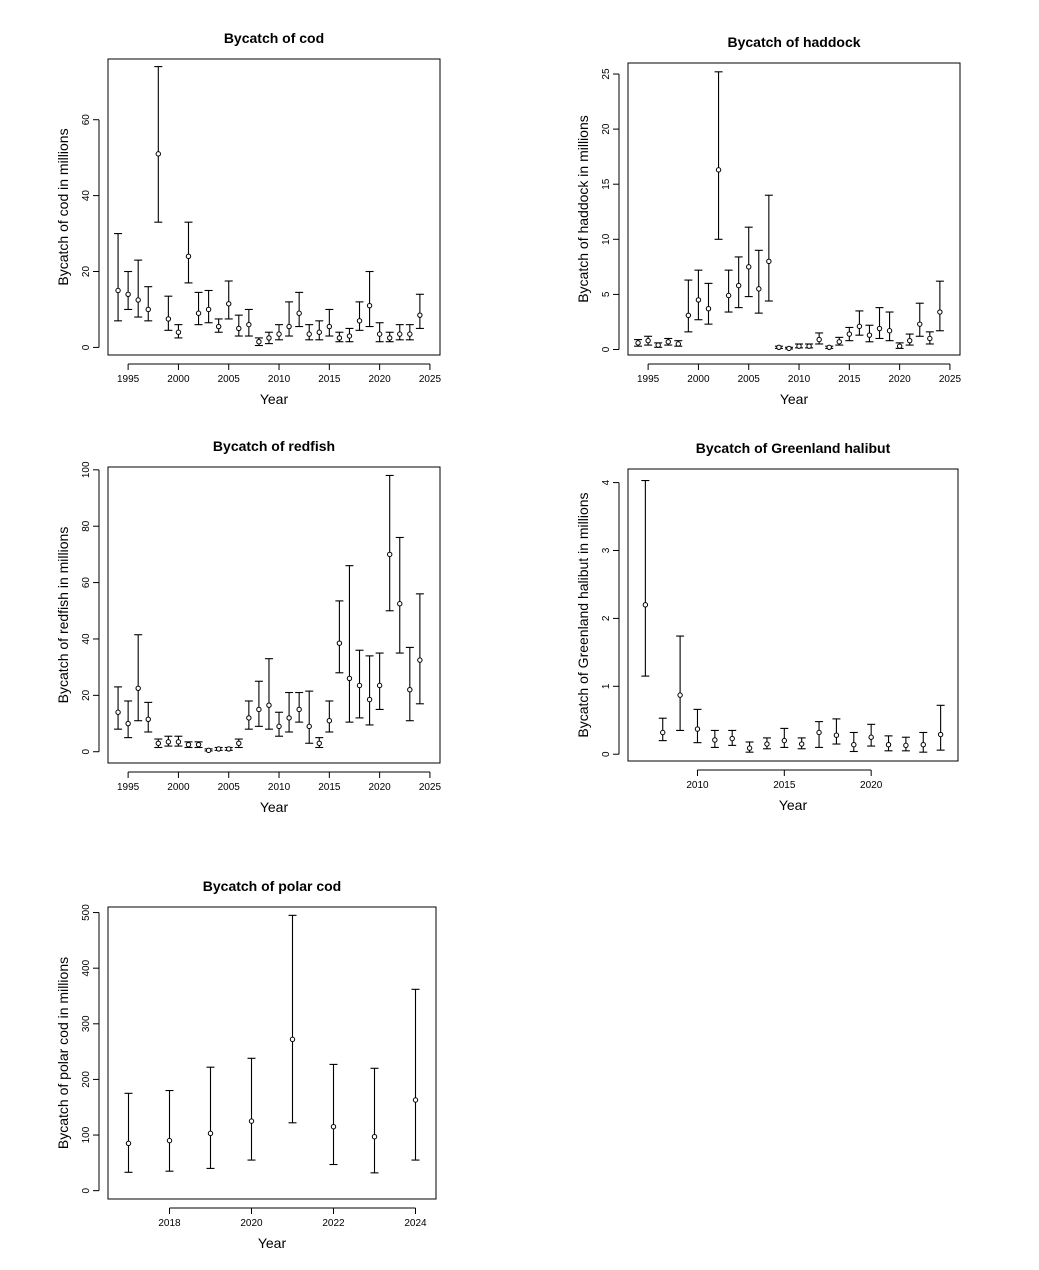  What do you see at coordinates (86, 1079) in the screenshot?
I see `y-tick-label: 200` at bounding box center [86, 1079].